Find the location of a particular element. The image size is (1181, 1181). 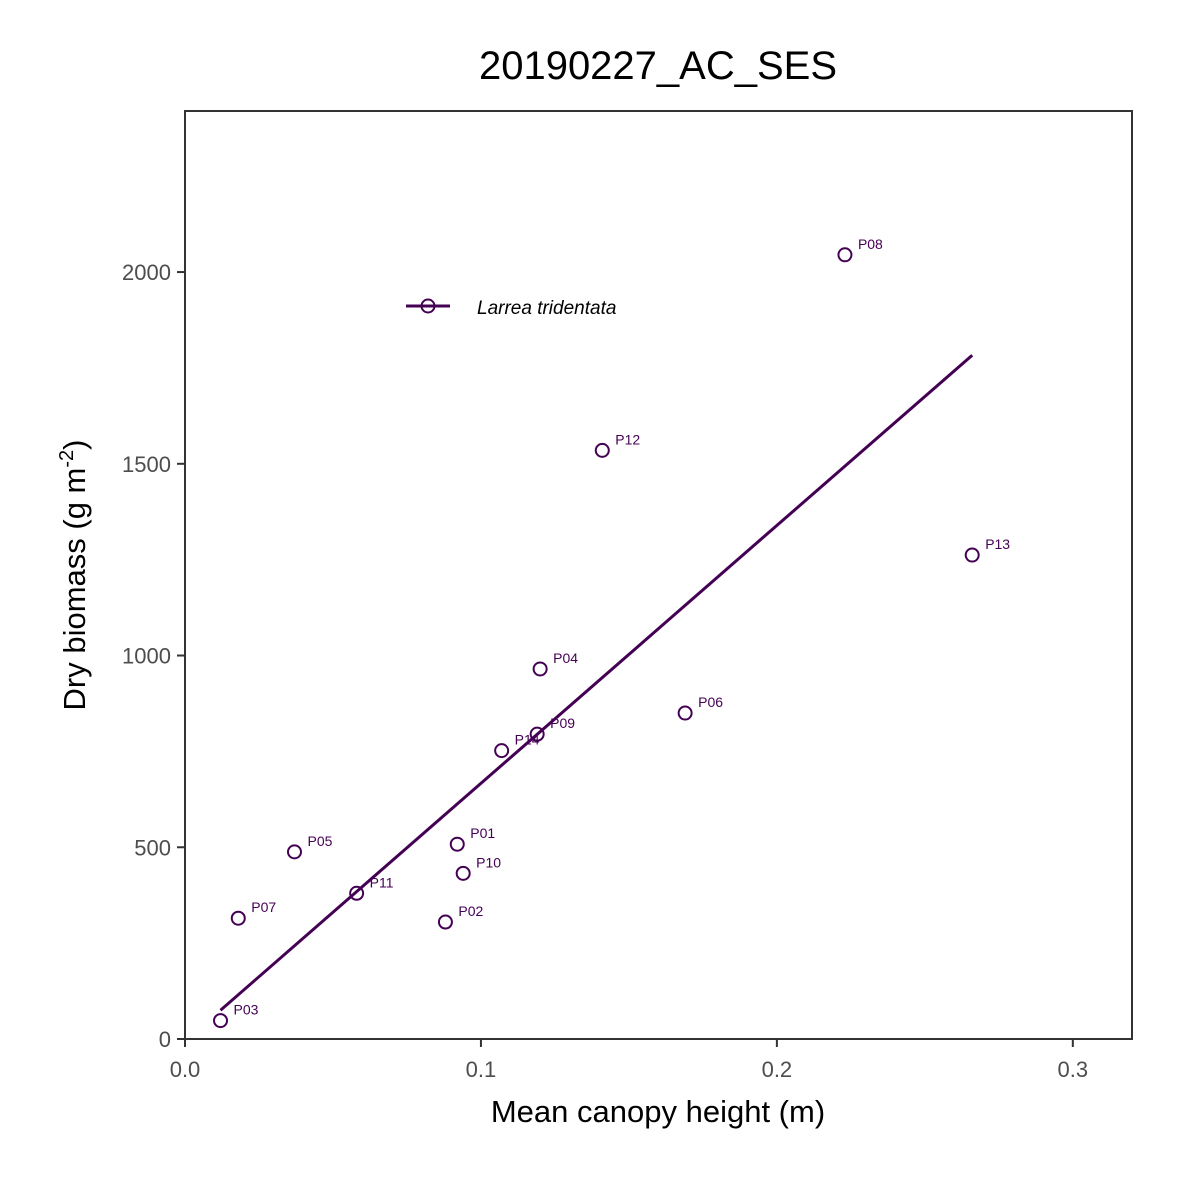

data-point-p05 is located at coordinates (294, 852).